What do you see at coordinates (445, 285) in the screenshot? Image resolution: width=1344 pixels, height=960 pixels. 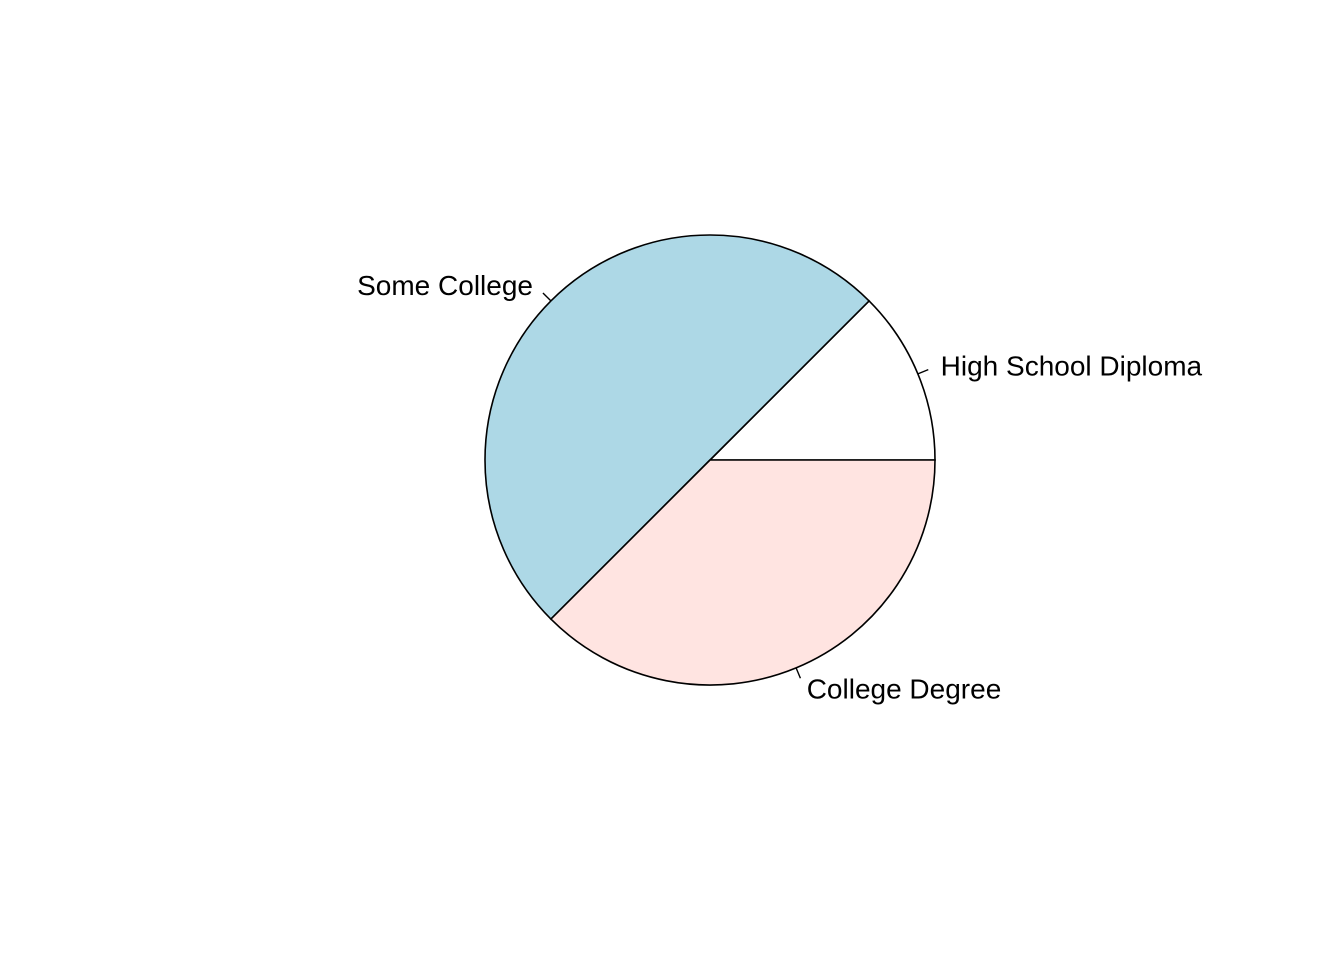 I see `slice-label: Some College` at bounding box center [445, 285].